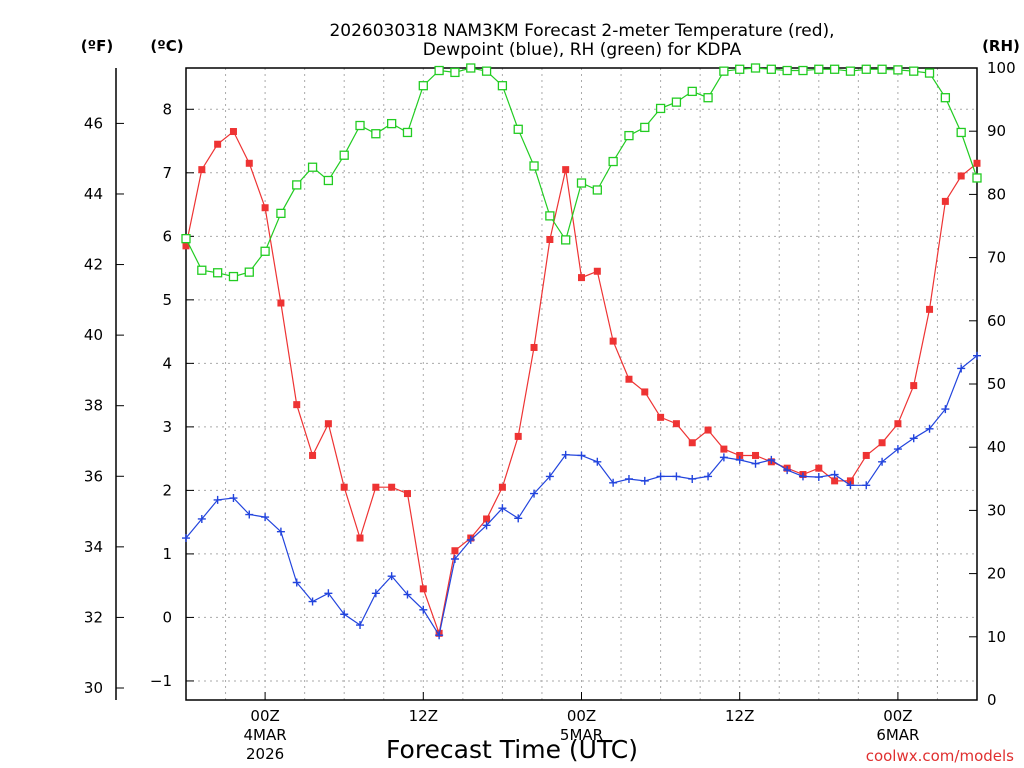 The height and width of the screenshot is (768, 1024). Describe the element at coordinates (996, 258) in the screenshot. I see `rh-tick-label: 70` at that location.